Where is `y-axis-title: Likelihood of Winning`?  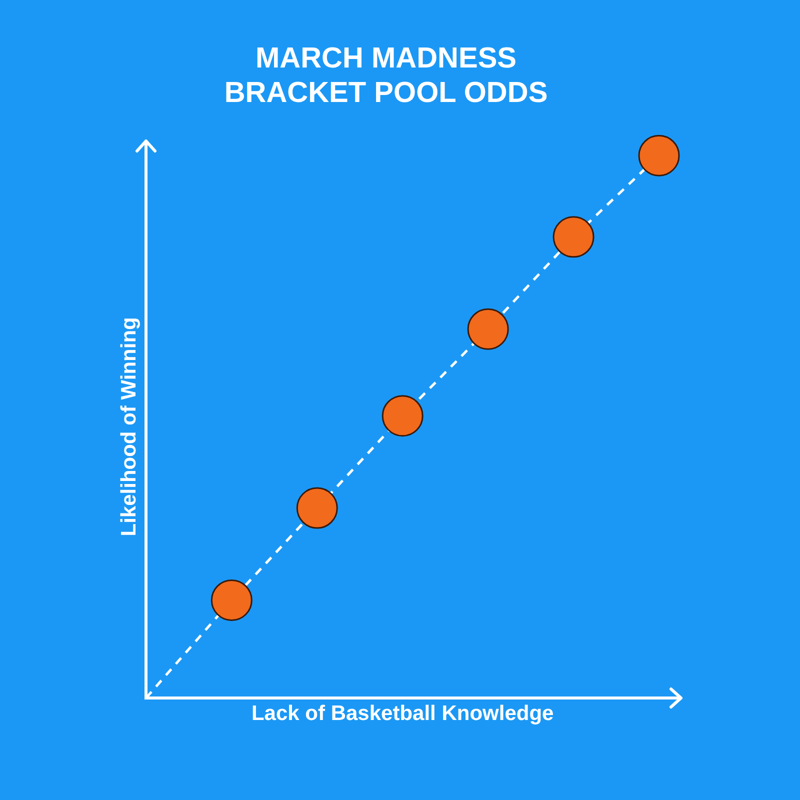
y-axis-title: Likelihood of Winning is located at coordinates (128, 426).